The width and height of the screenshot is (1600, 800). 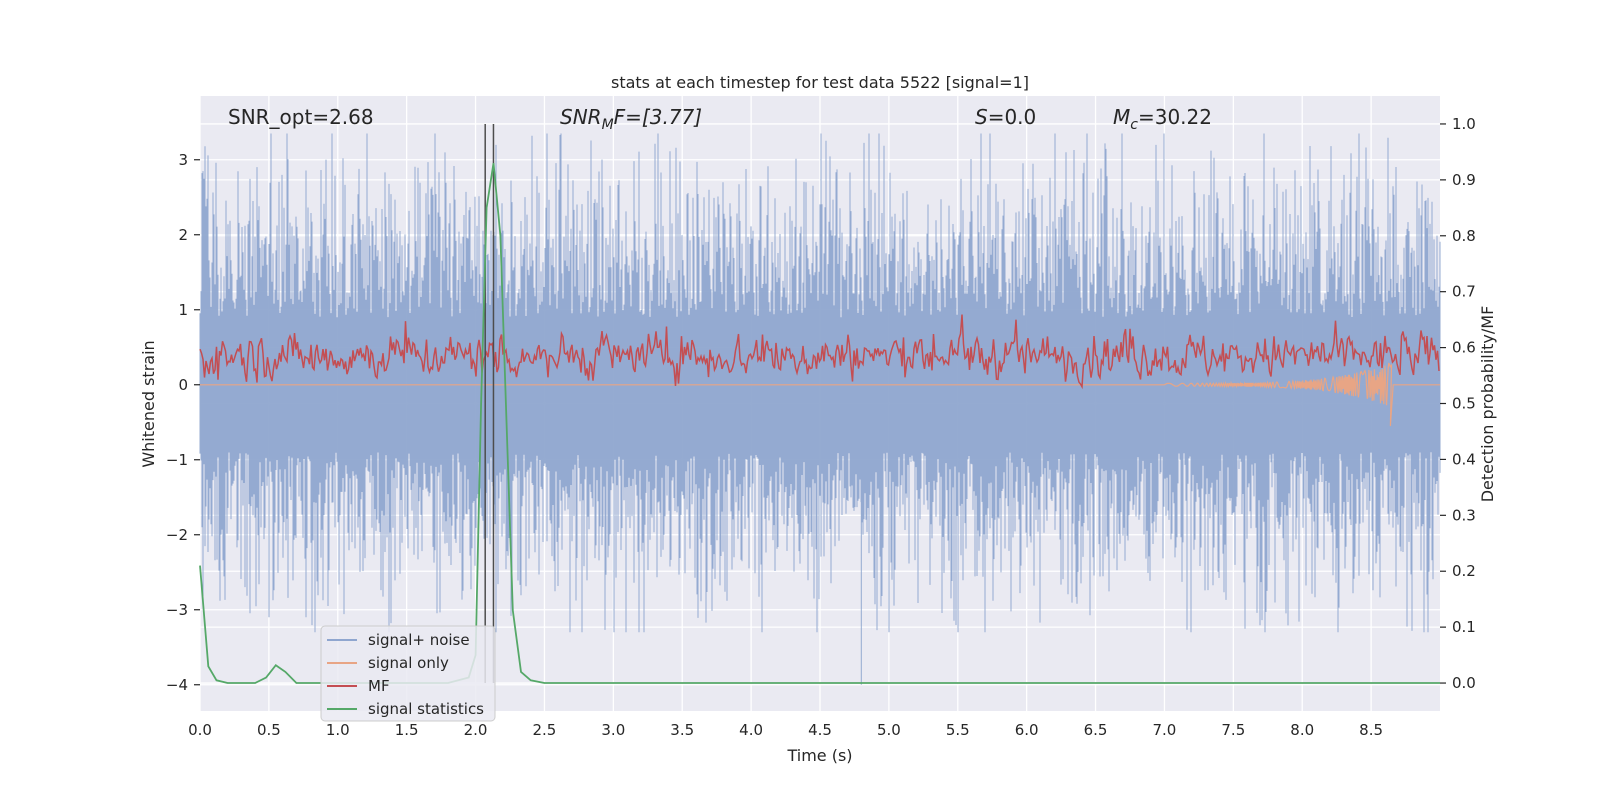 What do you see at coordinates (1464, 683) in the screenshot?
I see `y-right-tick-label: 0.0` at bounding box center [1464, 683].